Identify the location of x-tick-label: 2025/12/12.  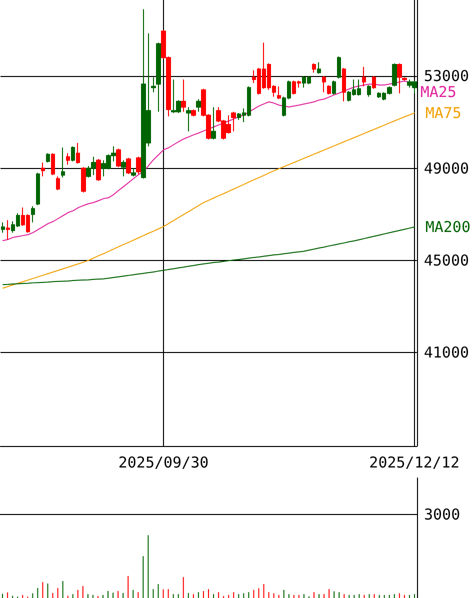
(414, 463).